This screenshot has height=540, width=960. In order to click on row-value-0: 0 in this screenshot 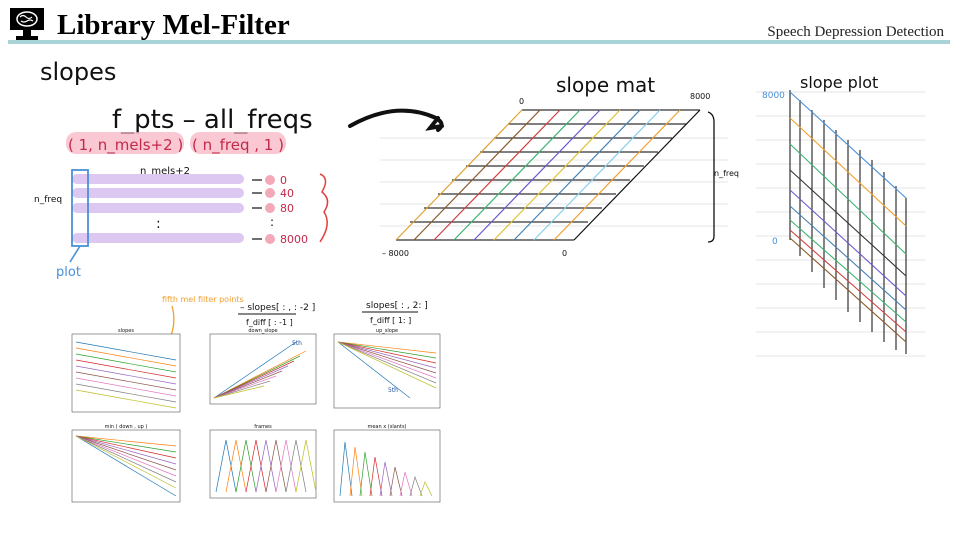, I will do `click(283, 180)`.